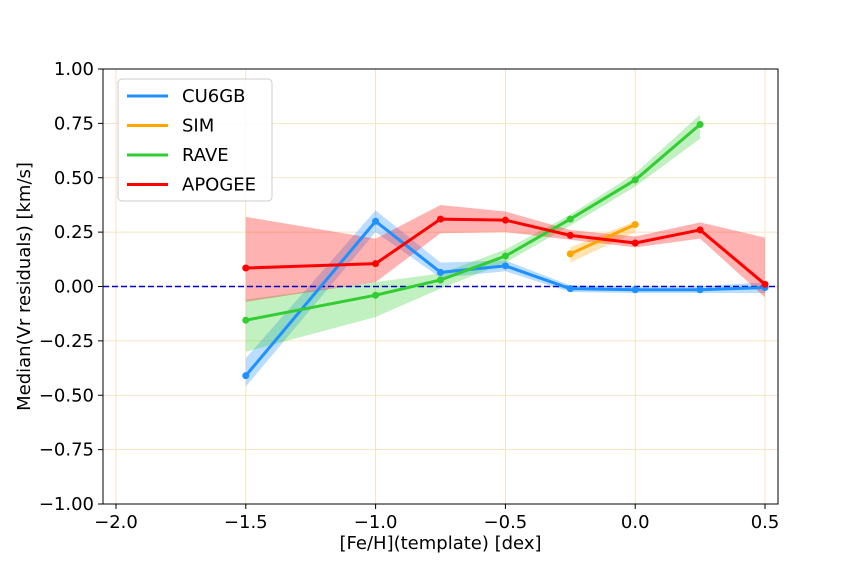  I want to click on x-tick-label: 0.0, so click(635, 522).